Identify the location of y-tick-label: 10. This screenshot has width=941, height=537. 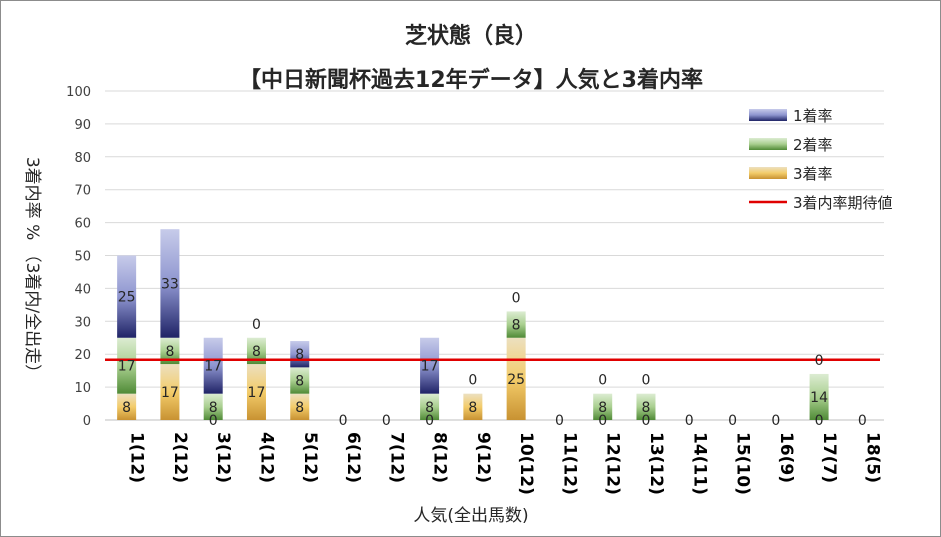
(82, 388).